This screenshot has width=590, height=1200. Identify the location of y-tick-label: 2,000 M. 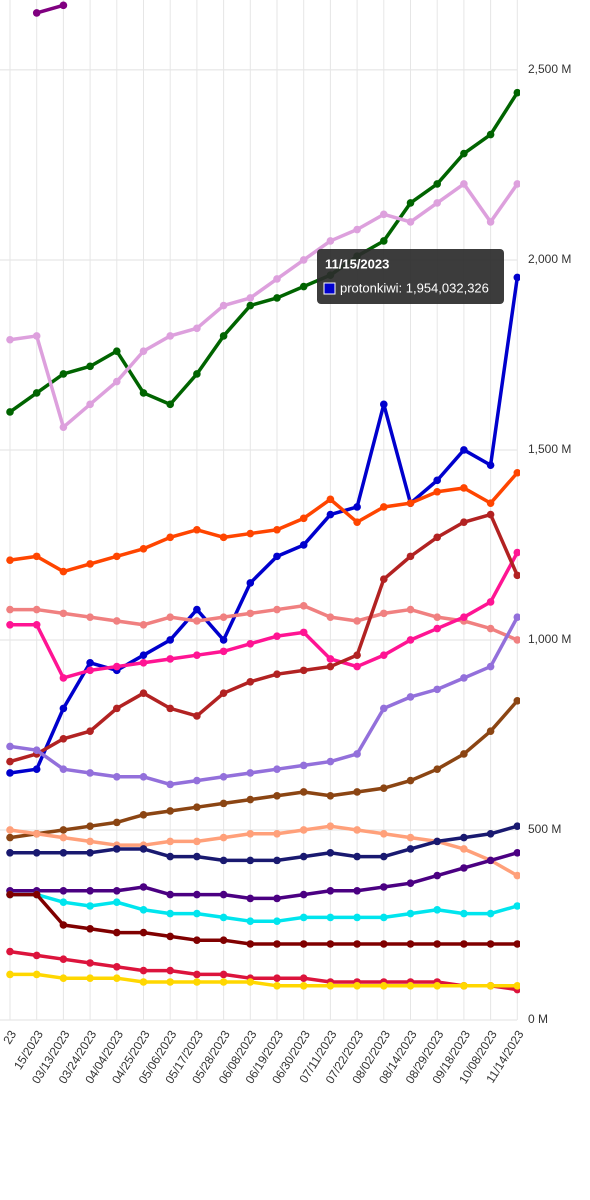
(549, 259).